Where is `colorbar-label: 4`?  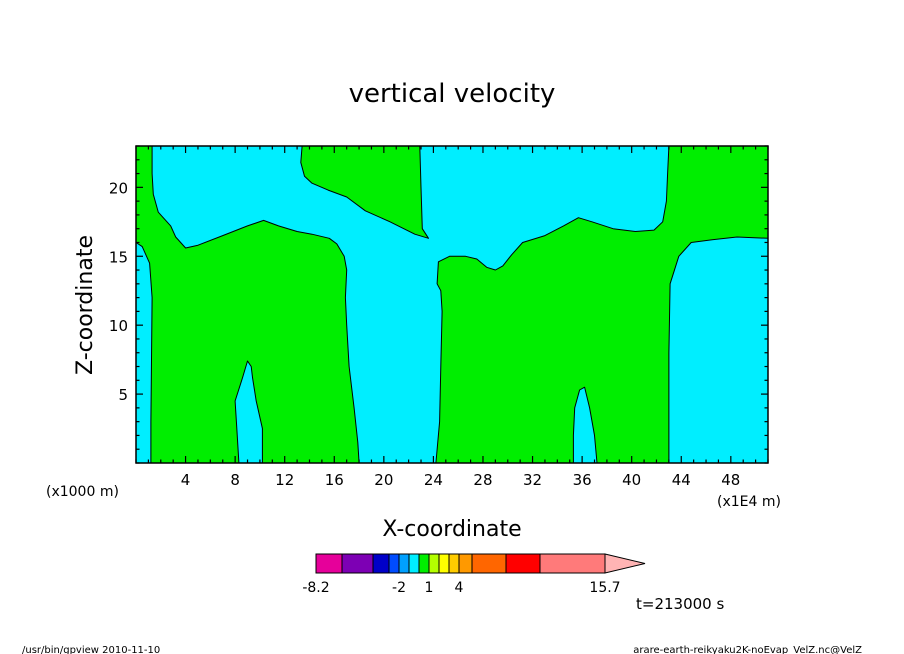 colorbar-label: 4 is located at coordinates (459, 588).